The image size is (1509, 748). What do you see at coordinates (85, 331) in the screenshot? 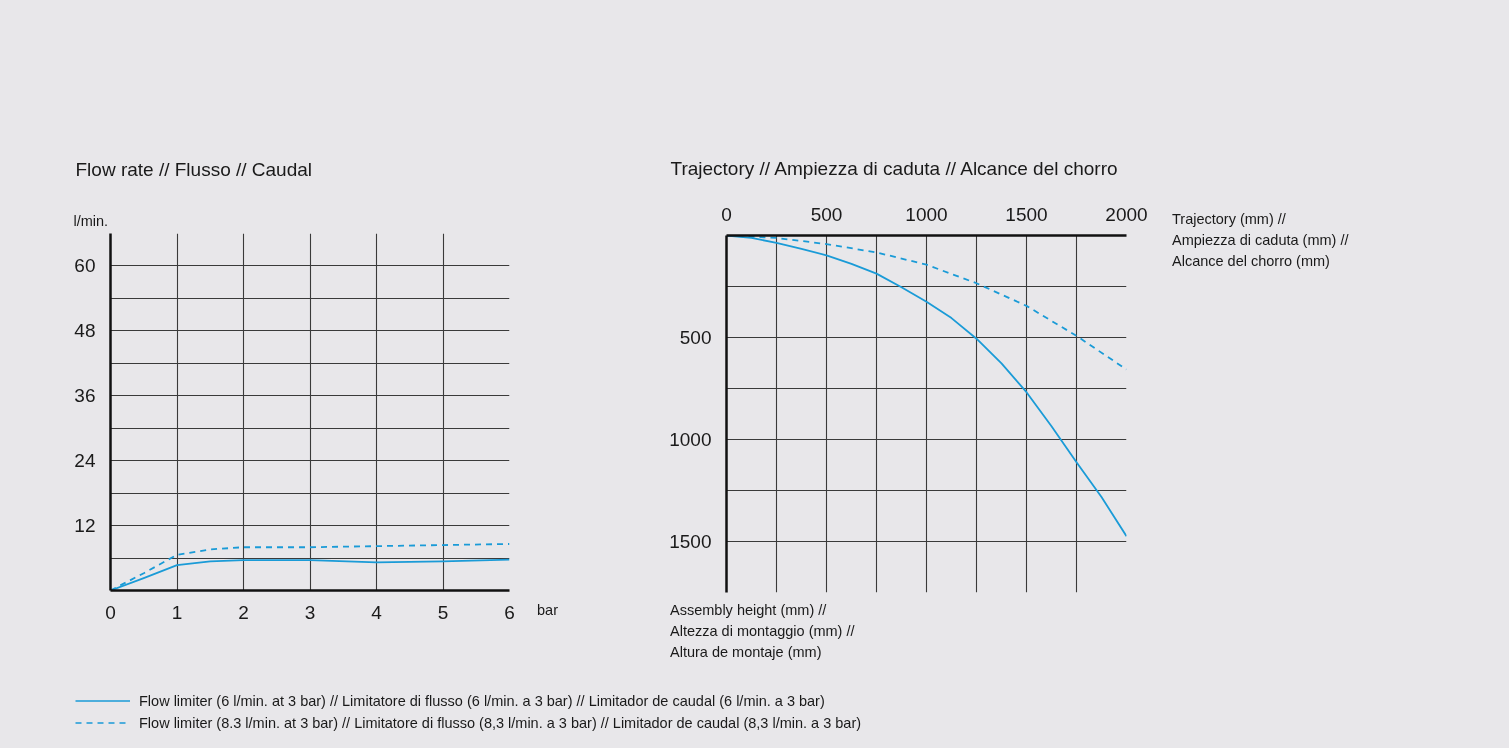
I see `y-tick-label: 48` at bounding box center [85, 331].